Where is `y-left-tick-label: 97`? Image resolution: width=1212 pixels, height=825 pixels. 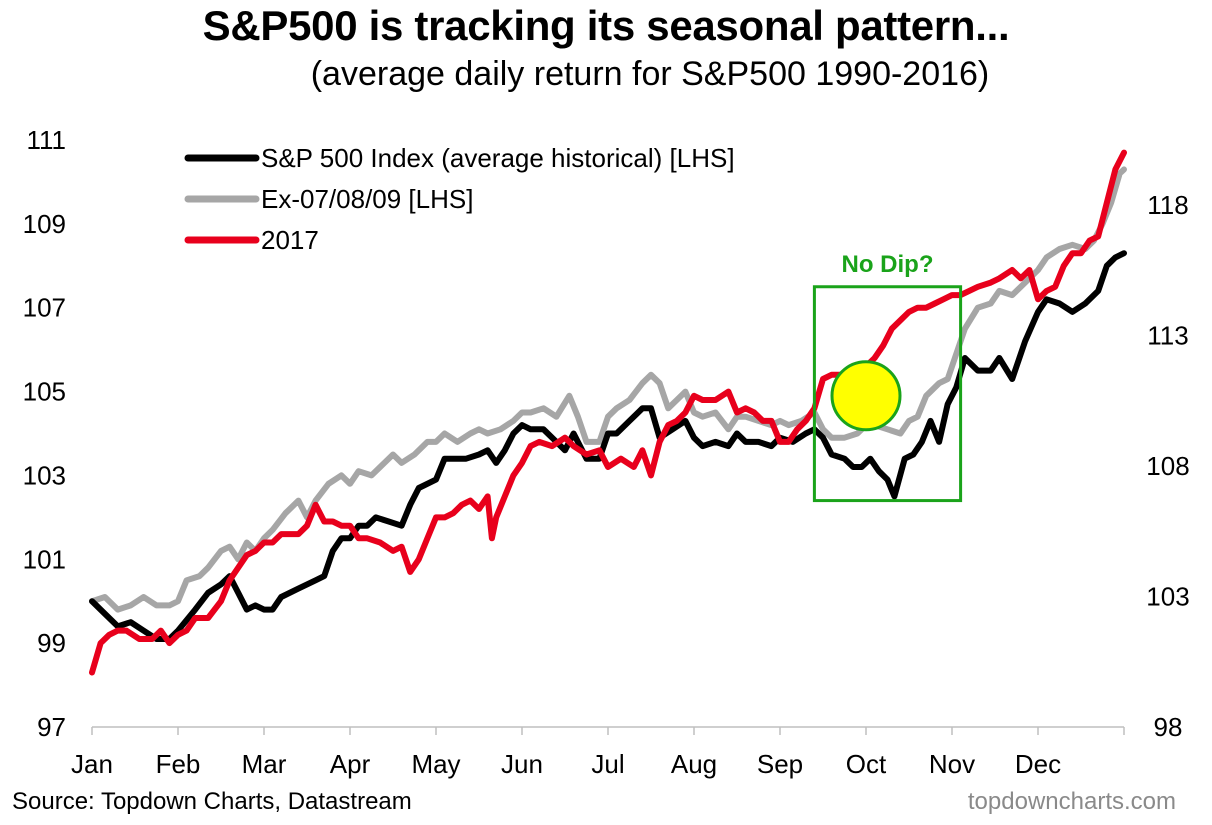 y-left-tick-label: 97 is located at coordinates (51, 727).